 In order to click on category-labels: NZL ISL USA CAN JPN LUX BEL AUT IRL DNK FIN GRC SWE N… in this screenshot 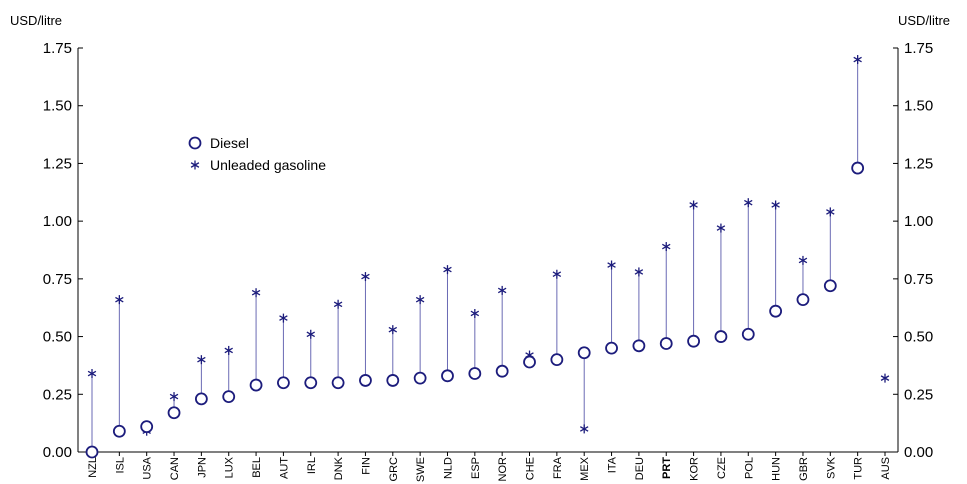, I will do `click(489, 469)`.